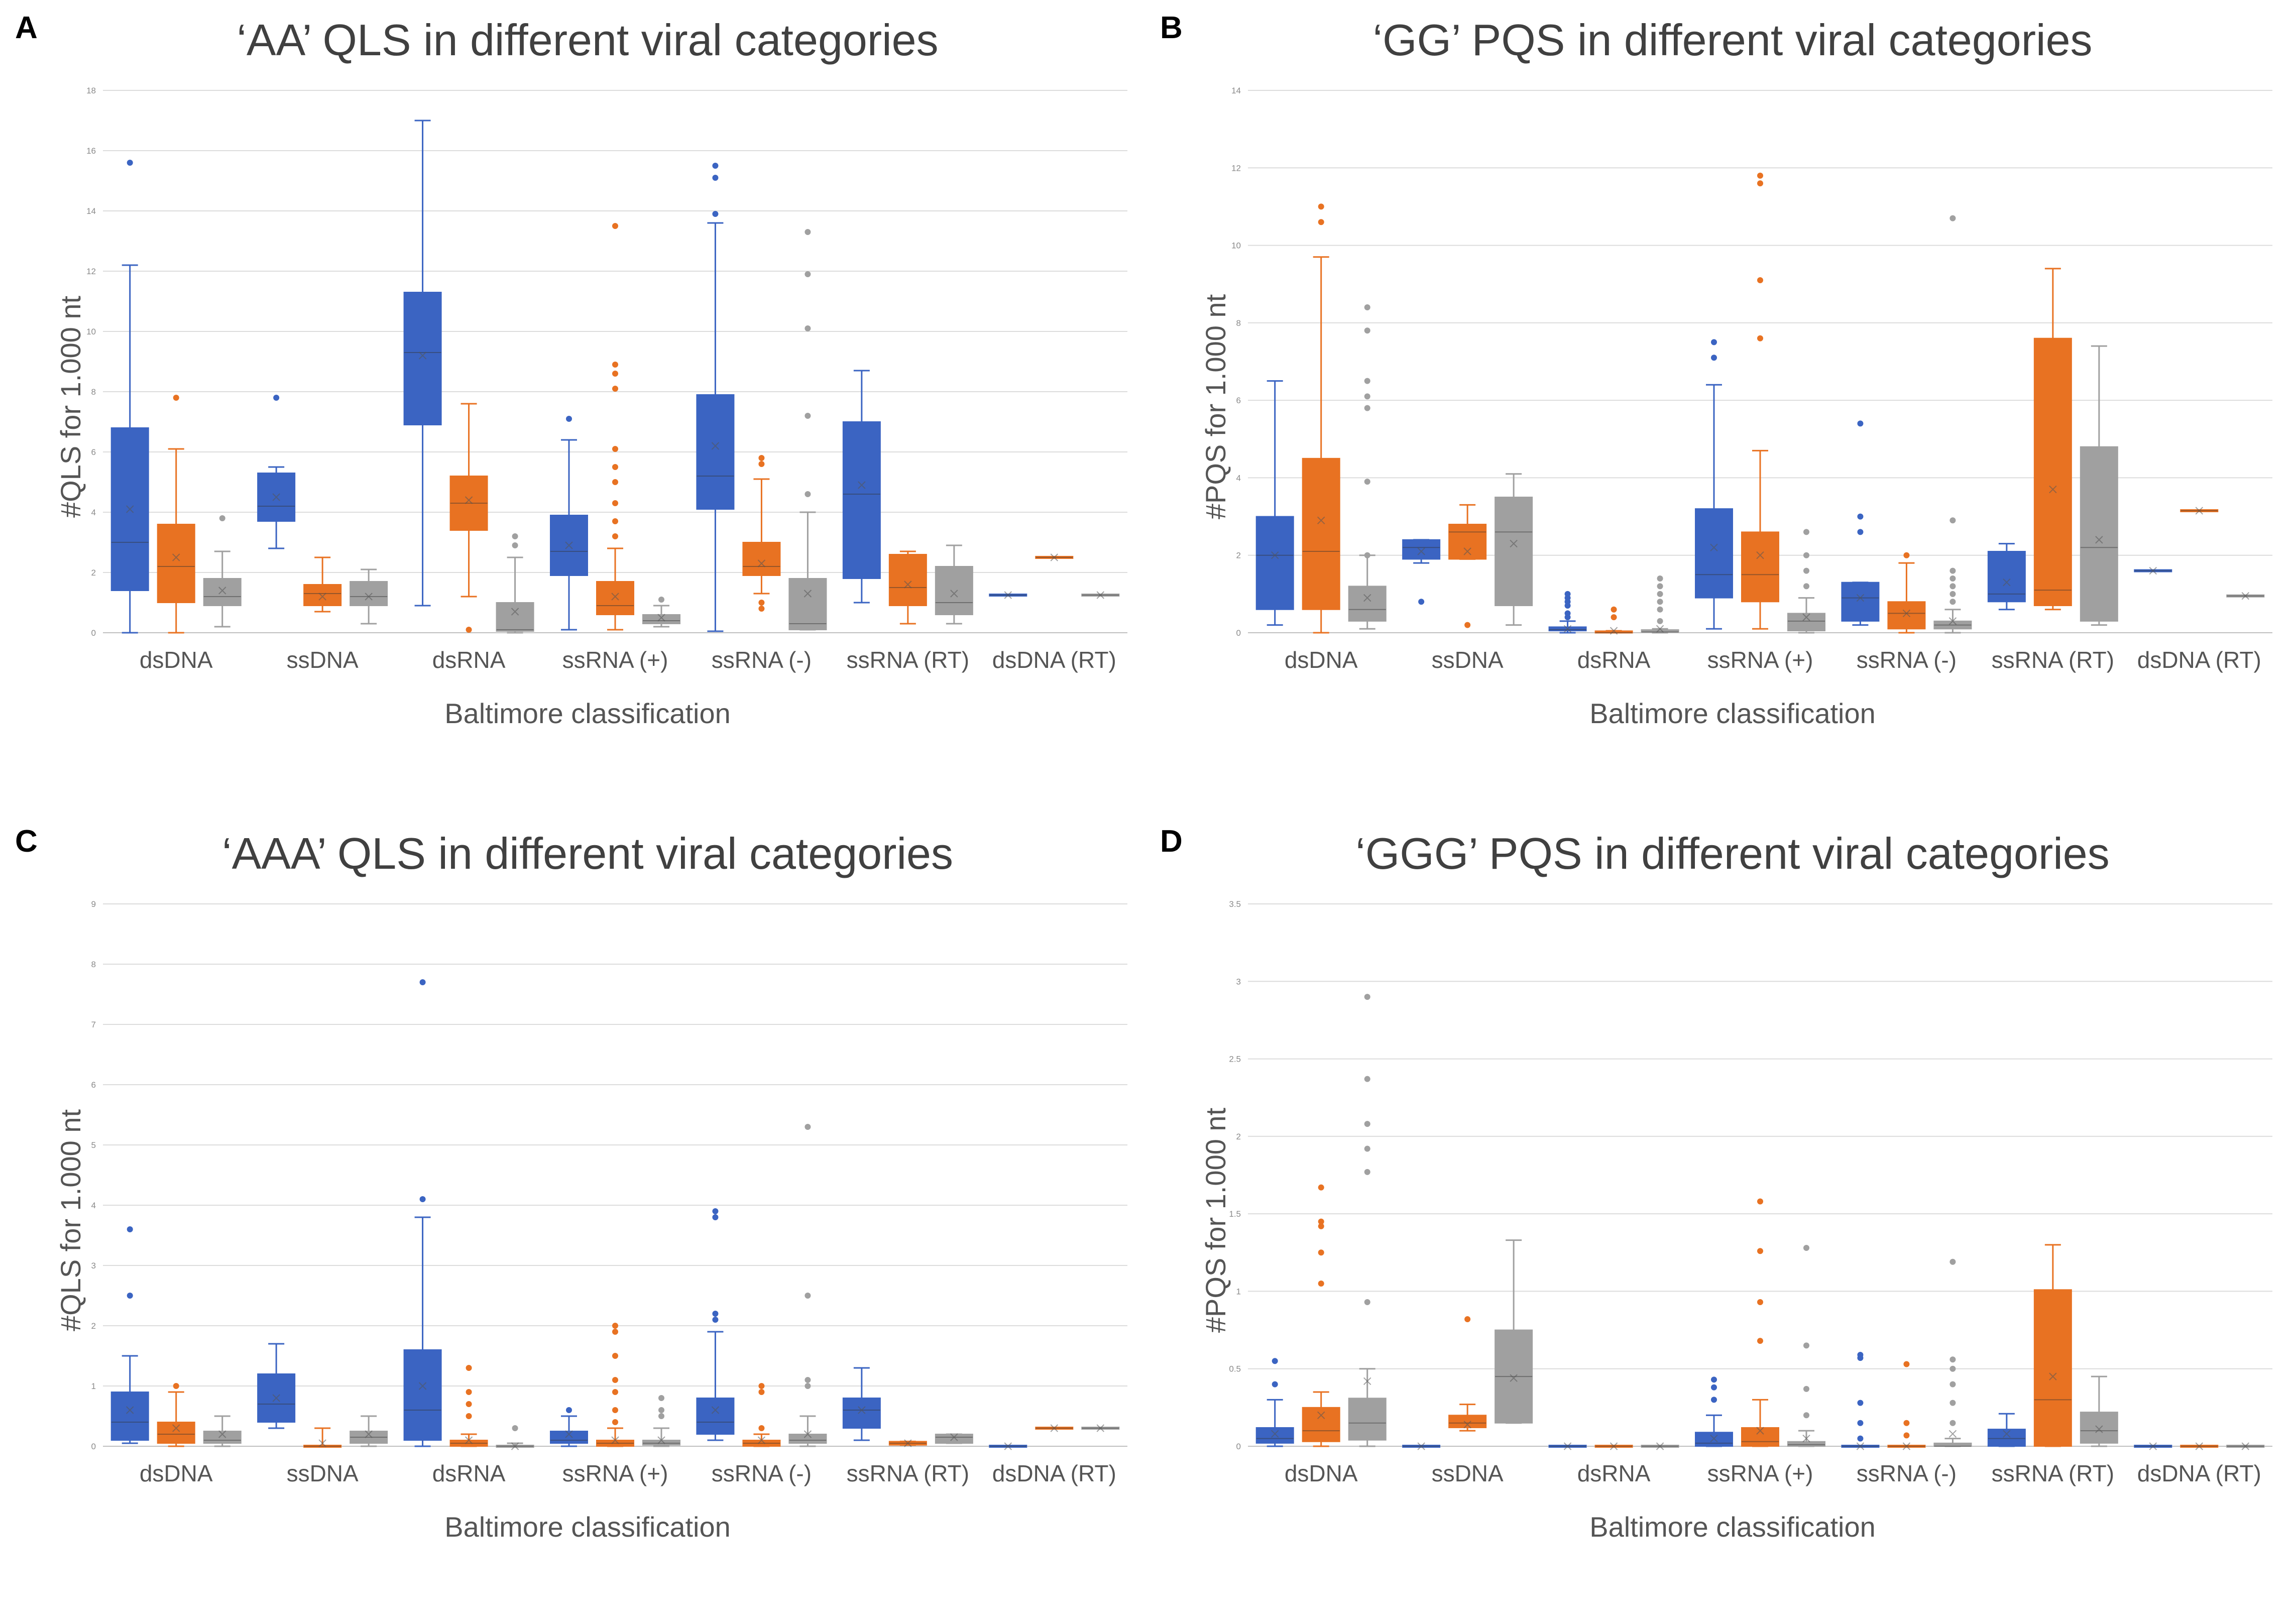  What do you see at coordinates (323, 1473) in the screenshot?
I see `x-tick-label: ssDNA` at bounding box center [323, 1473].